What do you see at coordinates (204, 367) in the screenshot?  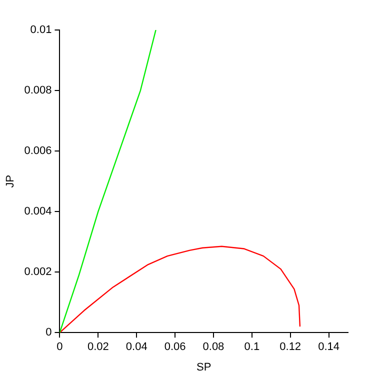 I see `x-axis-title: SP` at bounding box center [204, 367].